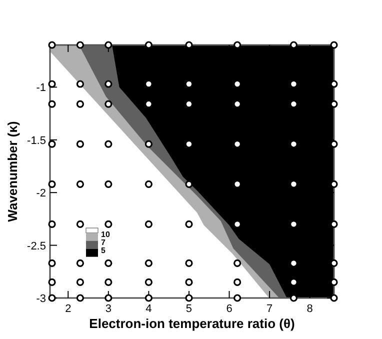  I want to click on x-tick-label: 3, so click(108, 309).